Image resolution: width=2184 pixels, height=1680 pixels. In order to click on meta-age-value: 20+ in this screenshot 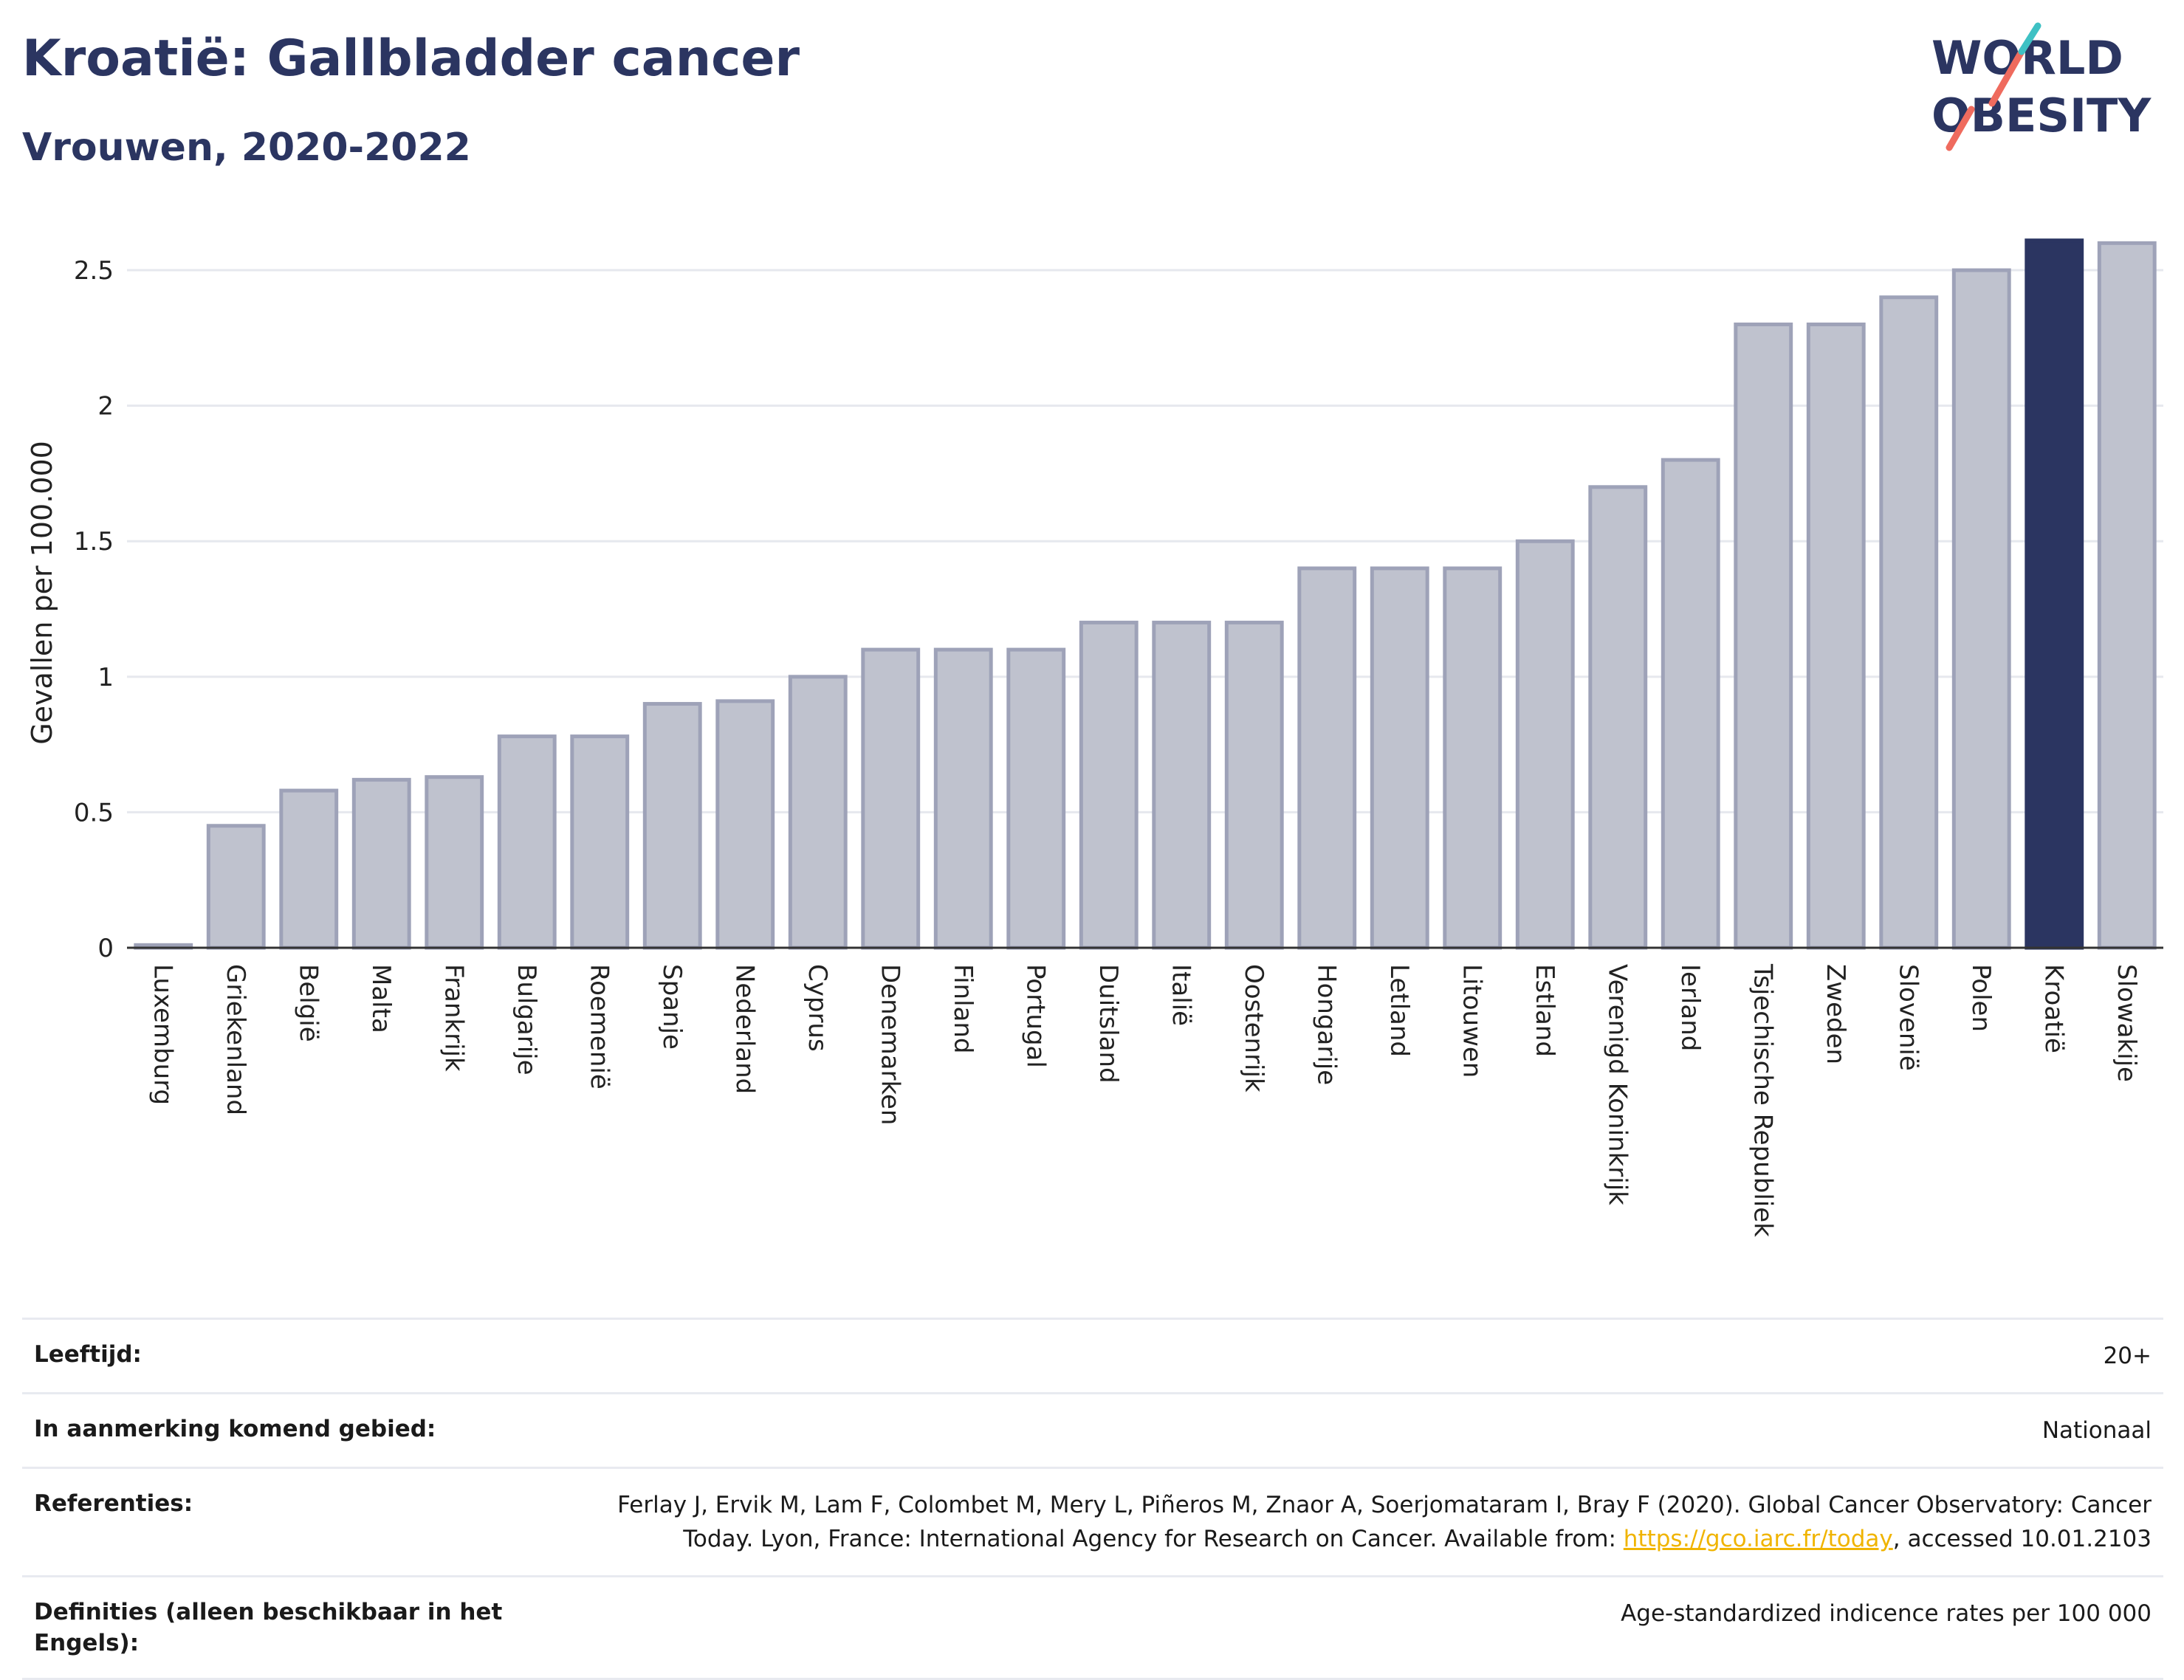, I will do `click(2128, 1356)`.